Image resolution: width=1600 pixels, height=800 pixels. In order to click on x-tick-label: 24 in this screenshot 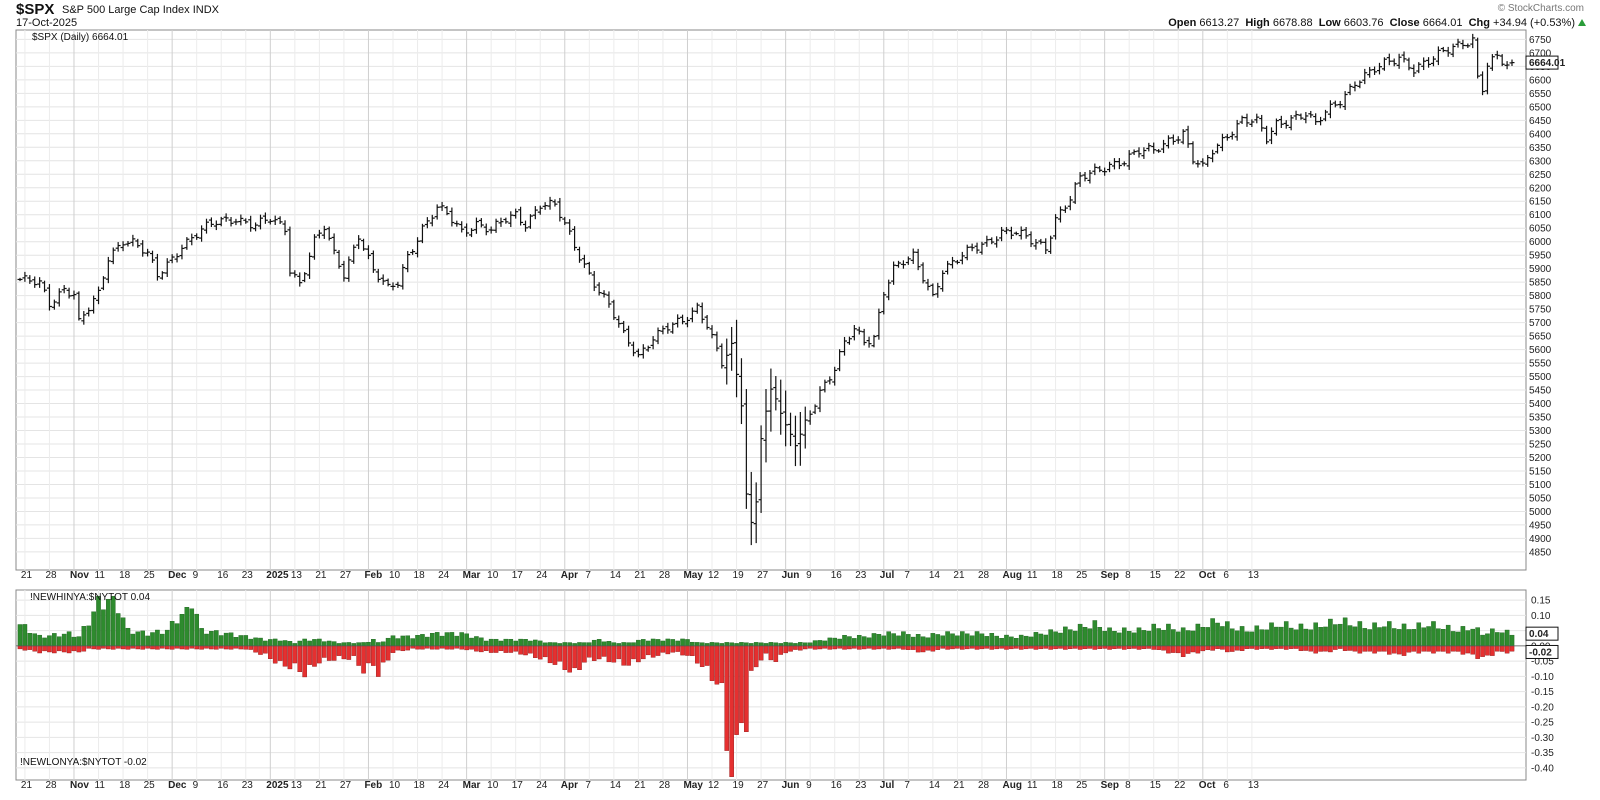, I will do `click(444, 575)`.